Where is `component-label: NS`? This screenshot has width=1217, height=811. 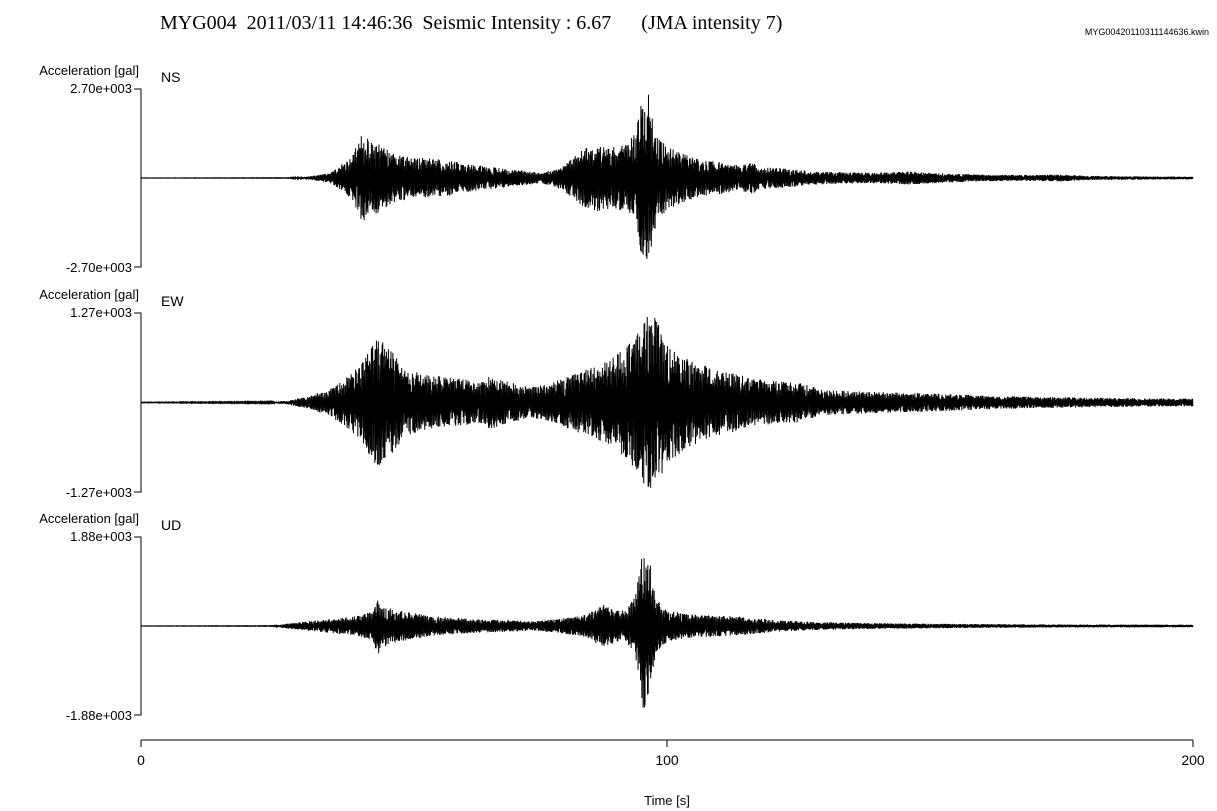 component-label: NS is located at coordinates (170, 77).